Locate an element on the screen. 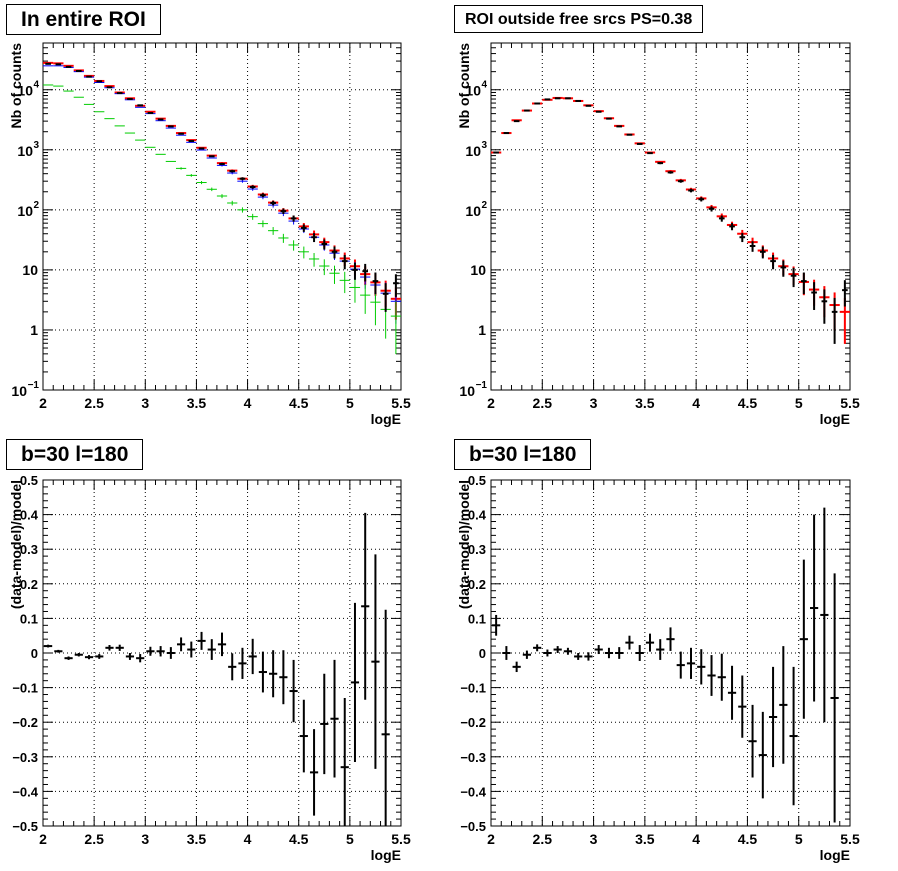 Image resolution: width=898 pixels, height=871 pixels. panel-3-title: b=30 l=180 is located at coordinates (75, 454).